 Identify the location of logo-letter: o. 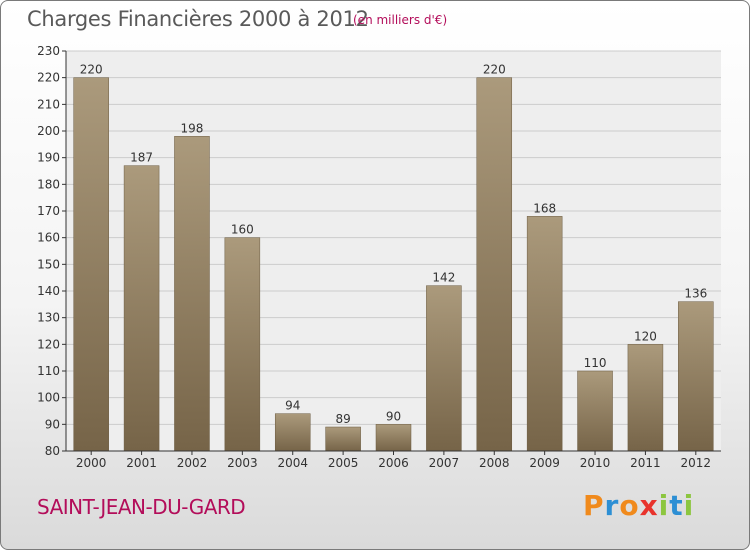
(629, 505).